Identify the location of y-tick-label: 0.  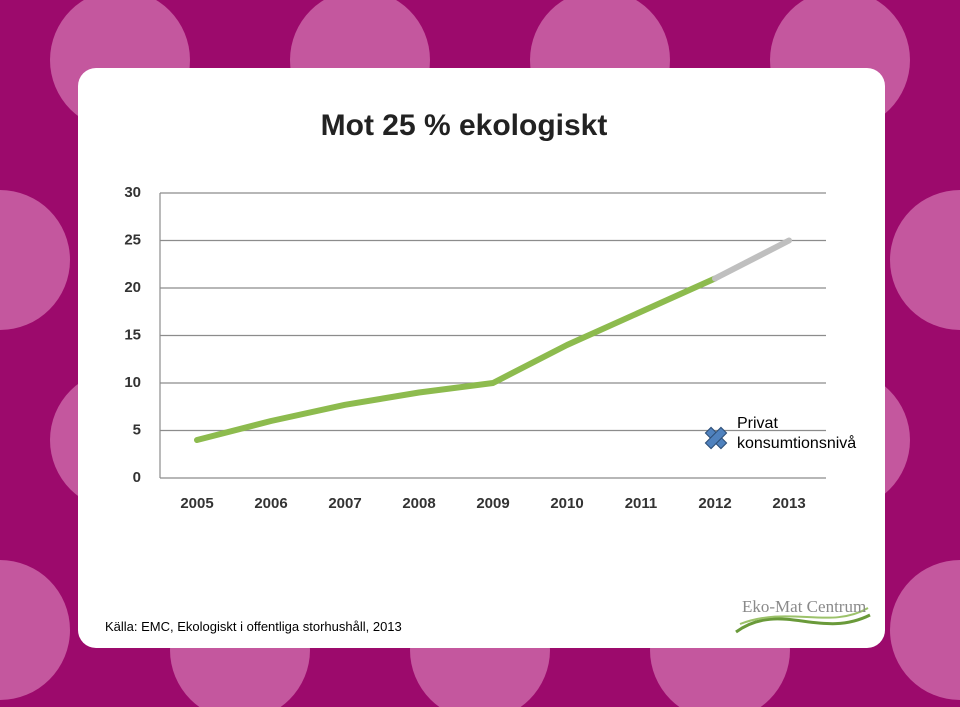
(137, 477).